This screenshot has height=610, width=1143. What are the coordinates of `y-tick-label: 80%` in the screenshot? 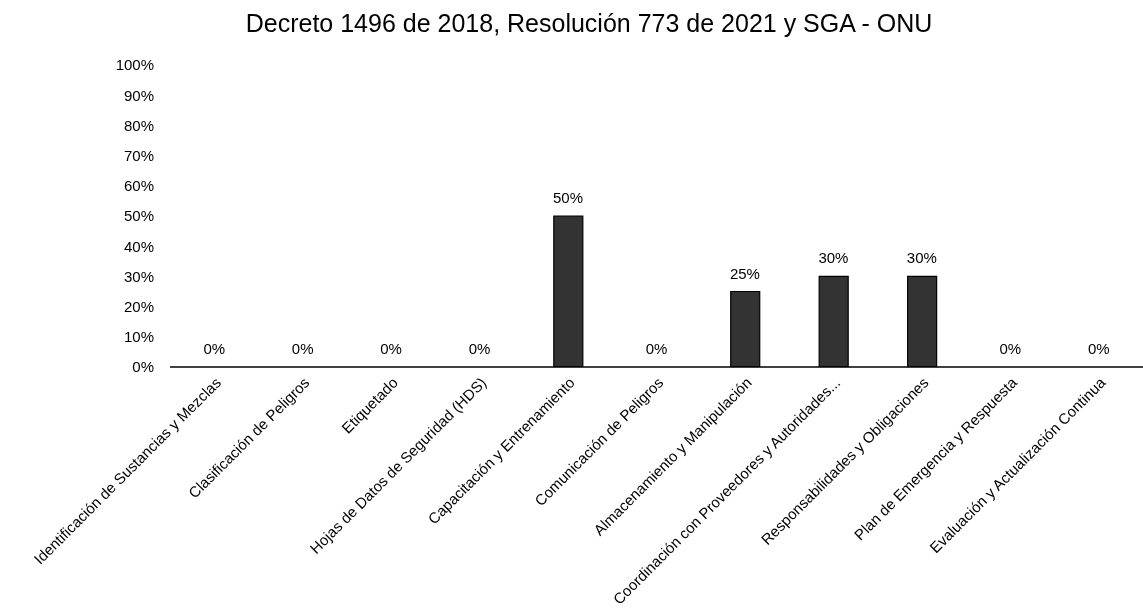 It's located at (138, 125).